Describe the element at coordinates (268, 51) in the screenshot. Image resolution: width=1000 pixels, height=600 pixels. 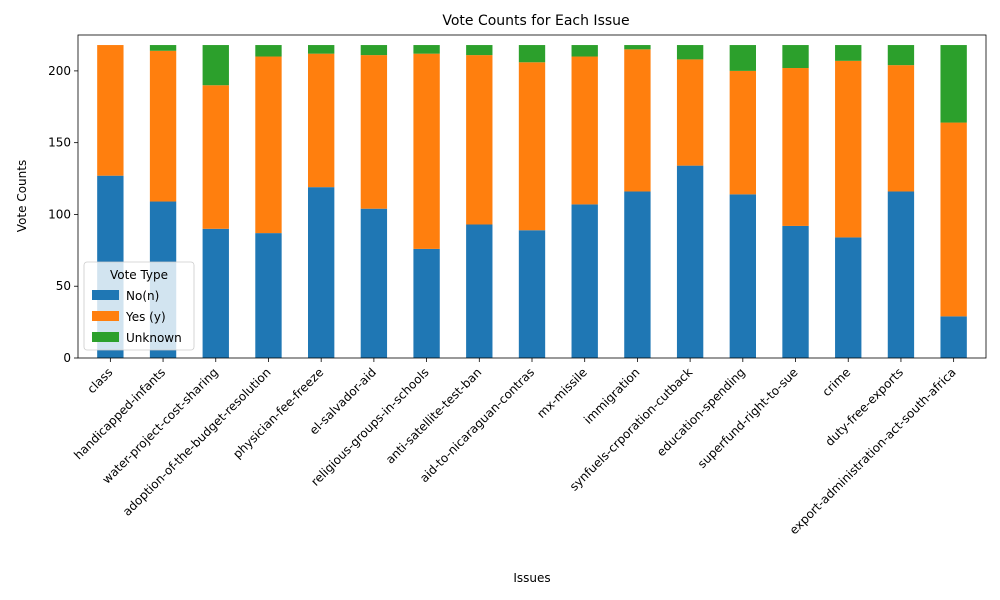
I see `bar-unknown-adoption-of-the-budget-resolution` at that location.